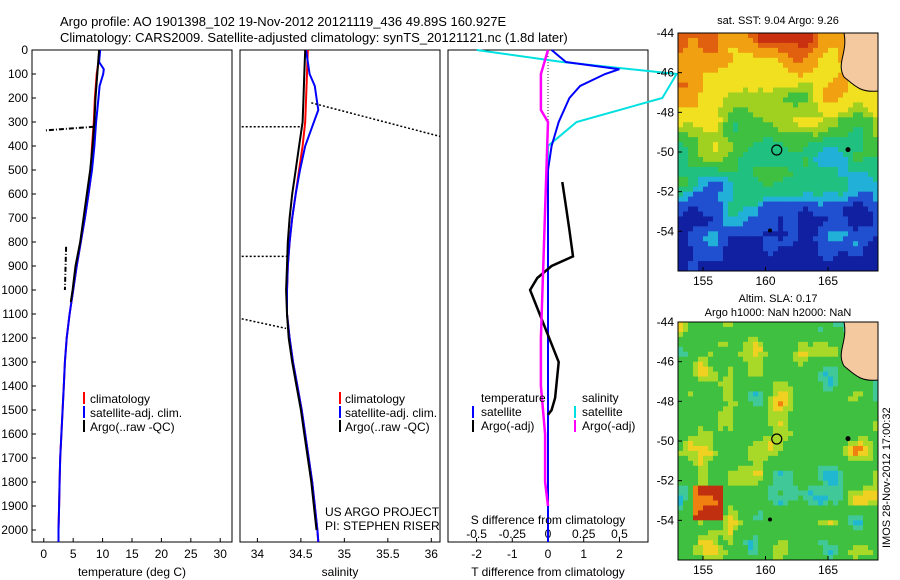 This screenshot has width=900, height=580. What do you see at coordinates (666, 33) in the screenshot?
I see `lat-tick-label: -44` at bounding box center [666, 33].